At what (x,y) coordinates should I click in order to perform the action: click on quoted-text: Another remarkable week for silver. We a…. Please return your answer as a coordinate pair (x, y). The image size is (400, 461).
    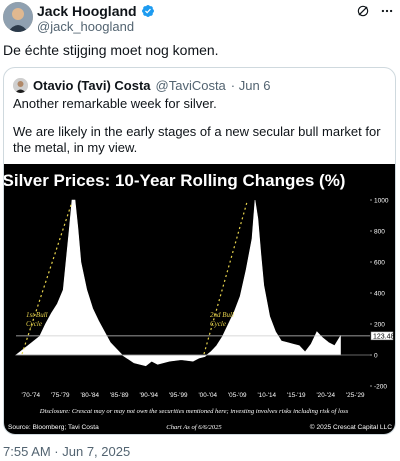
    Looking at the image, I should click on (200, 132).